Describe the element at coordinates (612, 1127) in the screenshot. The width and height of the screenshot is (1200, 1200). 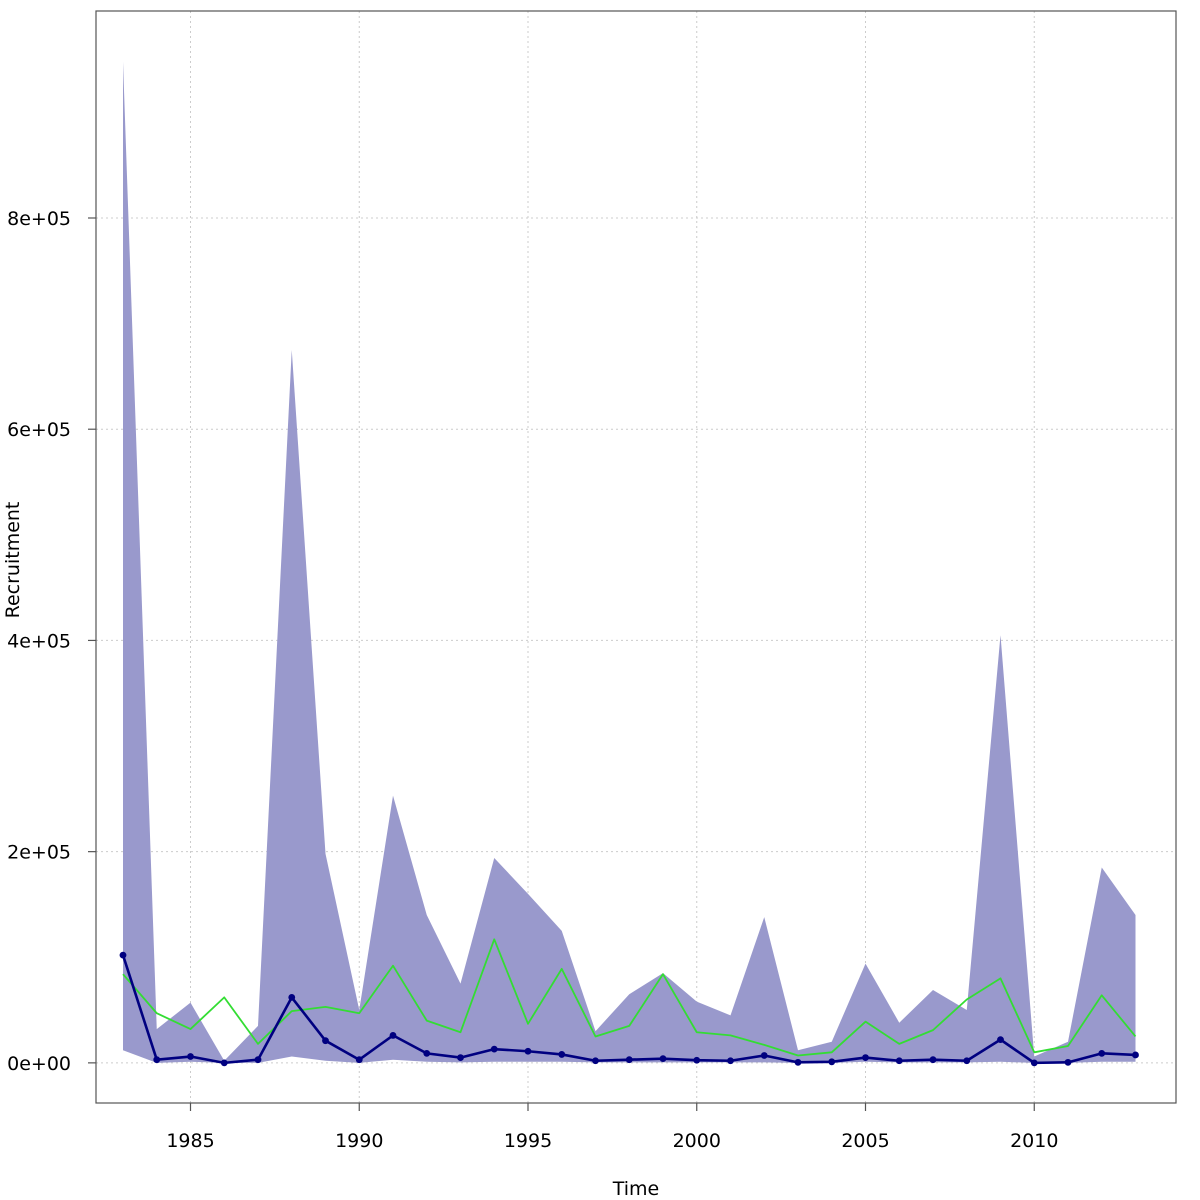
I see `x-axis: 1985 1990 1995 2000 2005 2010` at that location.